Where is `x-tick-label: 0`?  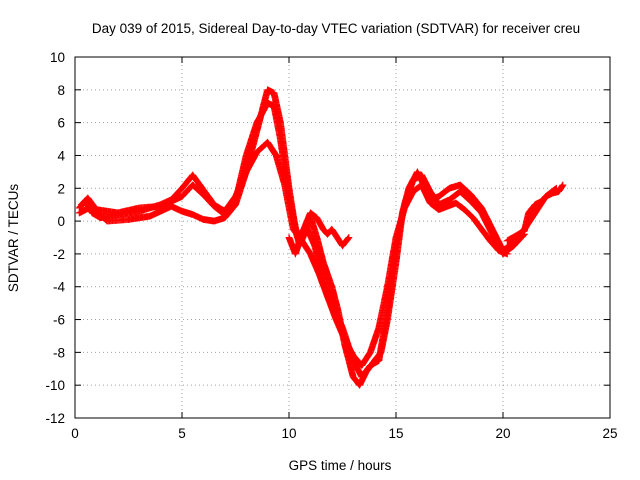 x-tick-label: 0 is located at coordinates (75, 433).